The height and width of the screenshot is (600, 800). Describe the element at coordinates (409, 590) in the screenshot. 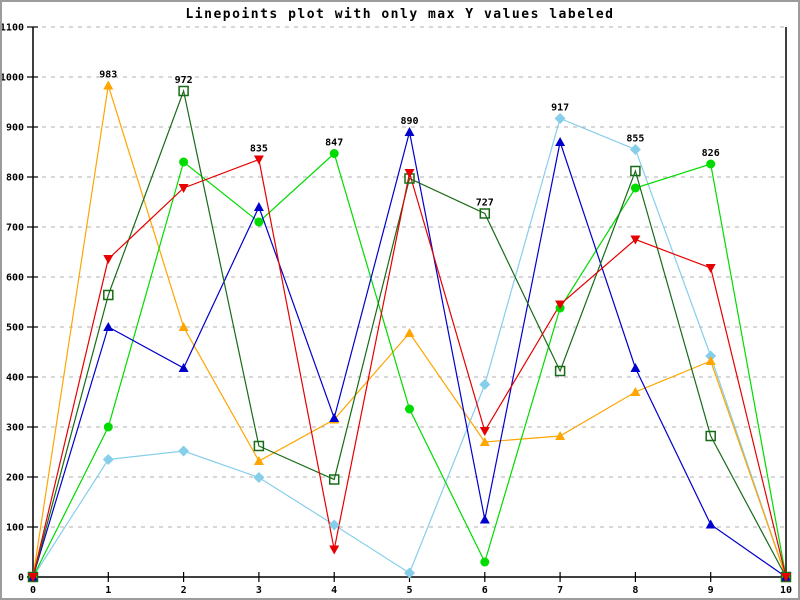

I see `x-tick-label: 5` at that location.